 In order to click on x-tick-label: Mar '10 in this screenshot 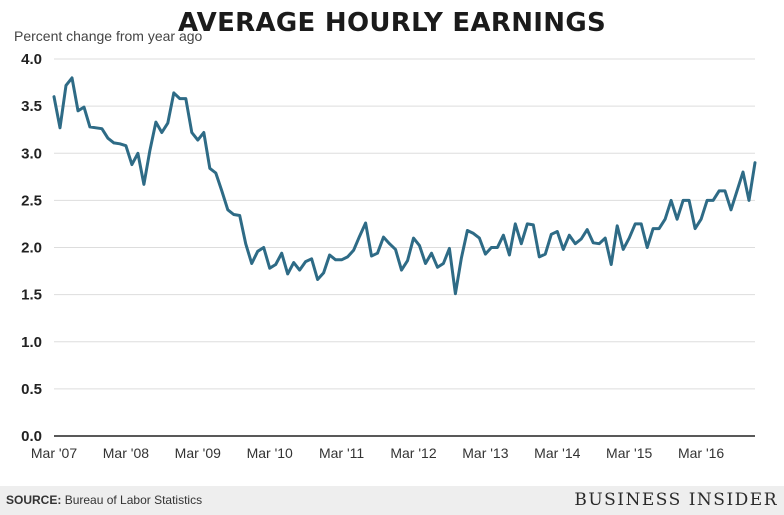, I will do `click(270, 453)`.